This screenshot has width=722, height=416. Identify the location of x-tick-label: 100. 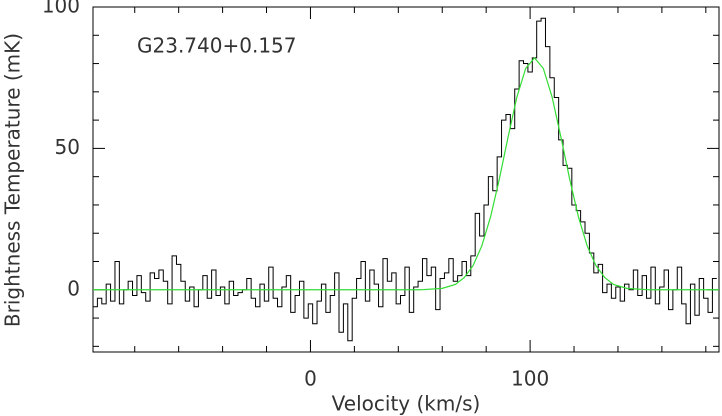
(530, 379).